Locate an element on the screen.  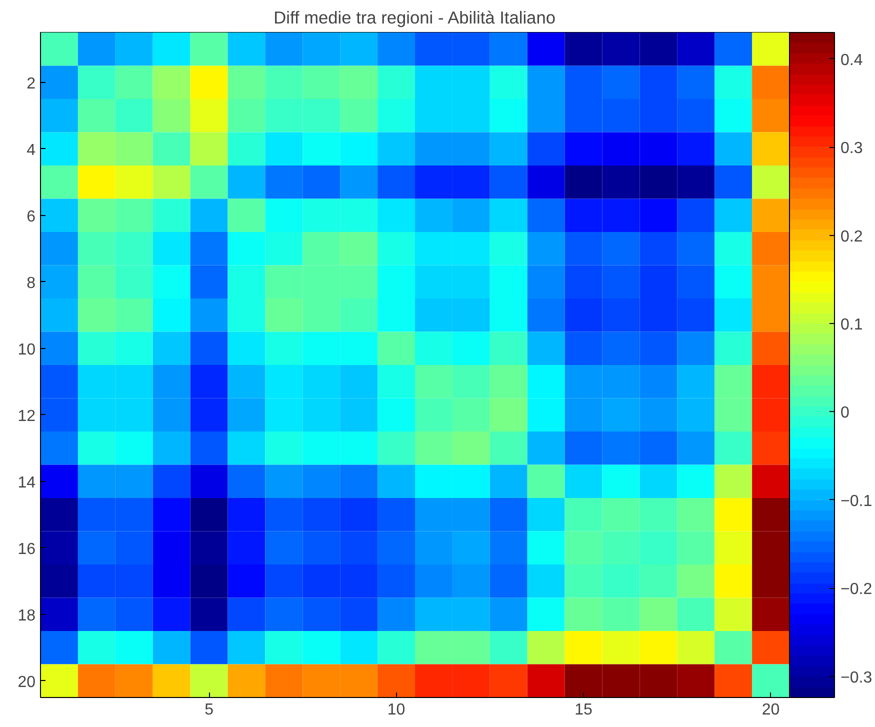
color-bar-label: −0.2 is located at coordinates (856, 589).